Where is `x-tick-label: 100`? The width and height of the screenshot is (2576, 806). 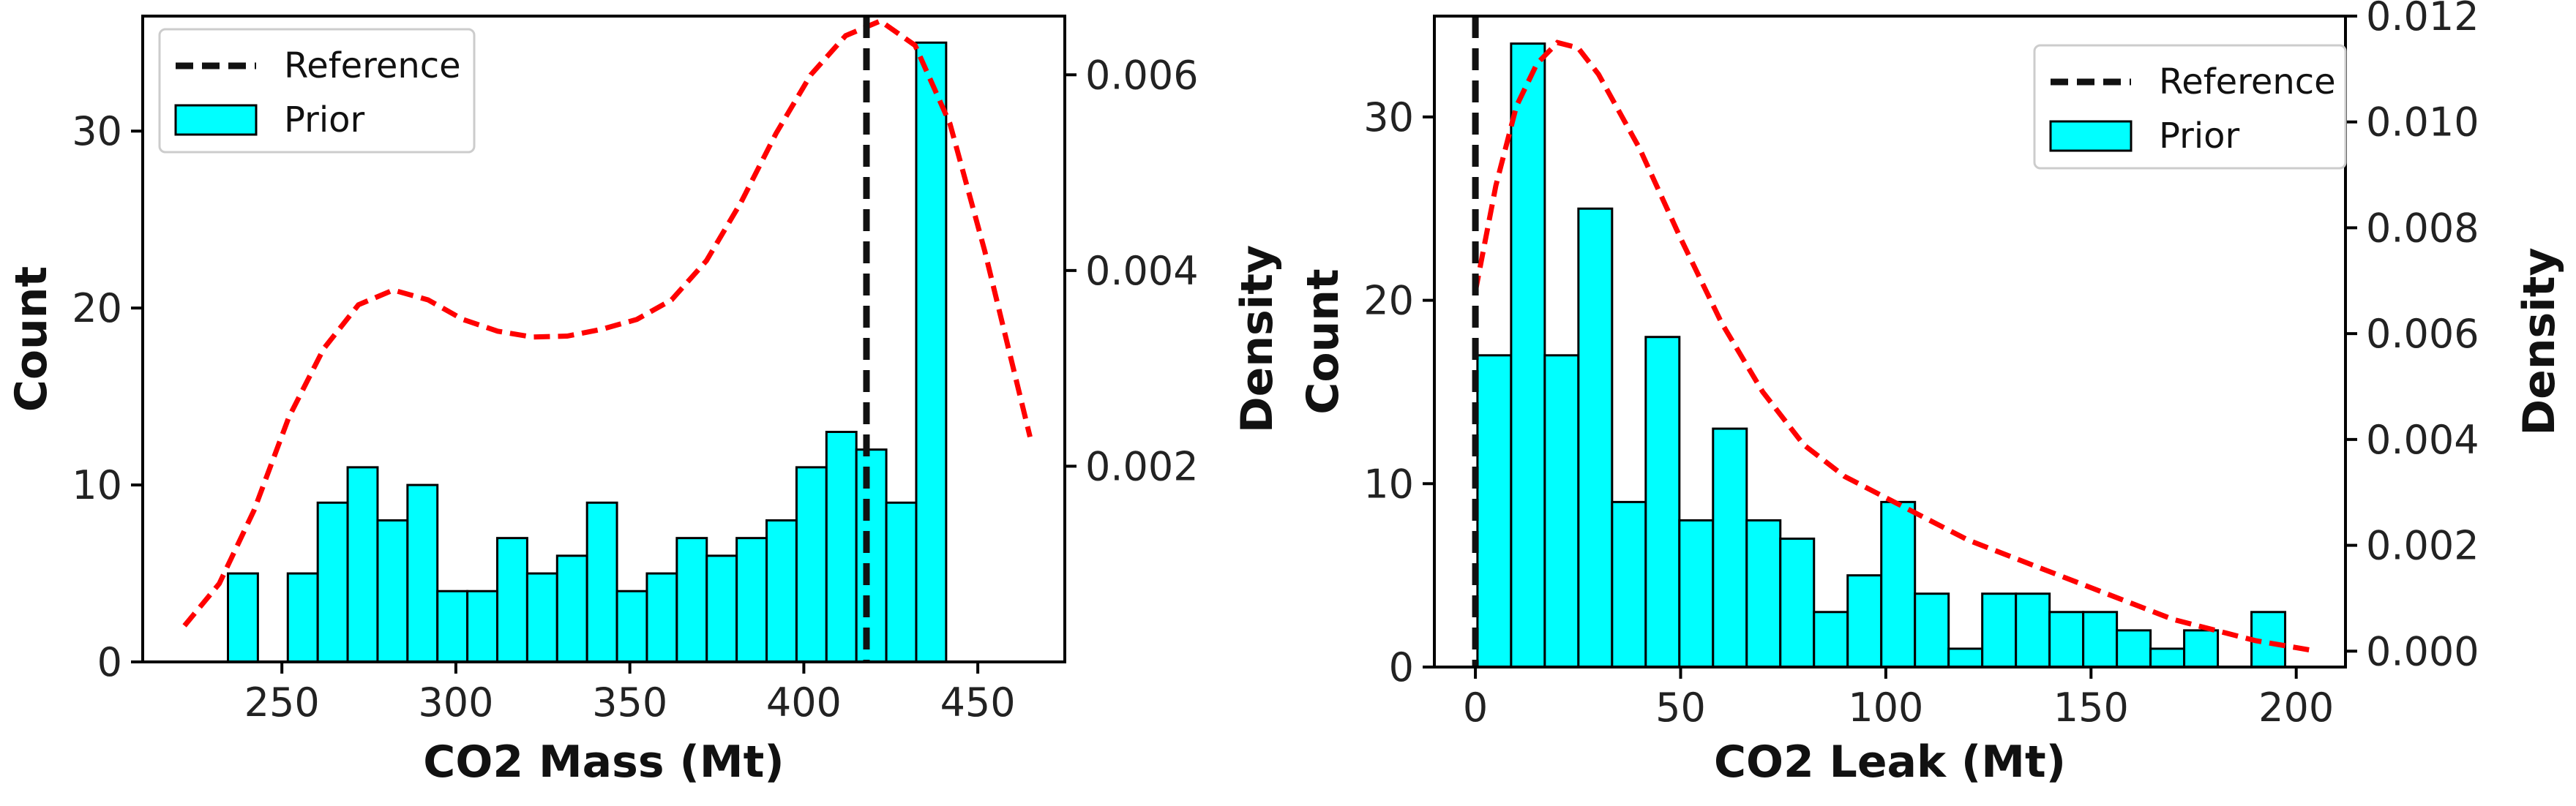 x-tick-label: 100 is located at coordinates (1885, 708).